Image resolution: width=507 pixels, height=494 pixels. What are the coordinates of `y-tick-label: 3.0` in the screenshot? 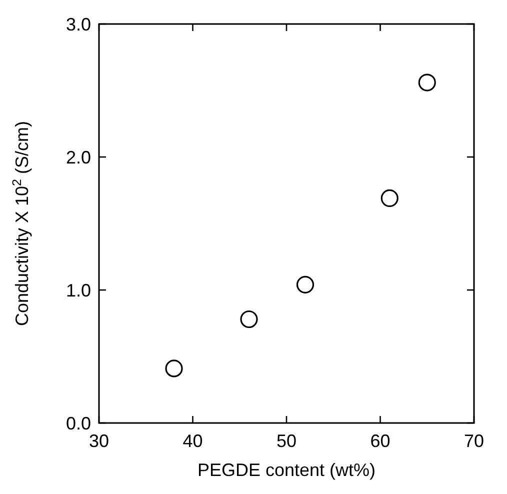 It's located at (78, 24).